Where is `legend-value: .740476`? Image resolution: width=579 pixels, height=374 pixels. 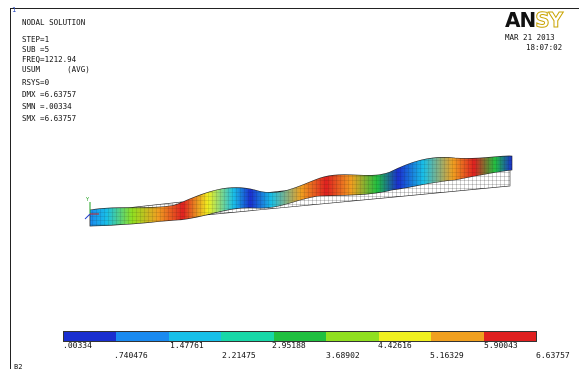 legend-value: .740476 is located at coordinates (131, 355).